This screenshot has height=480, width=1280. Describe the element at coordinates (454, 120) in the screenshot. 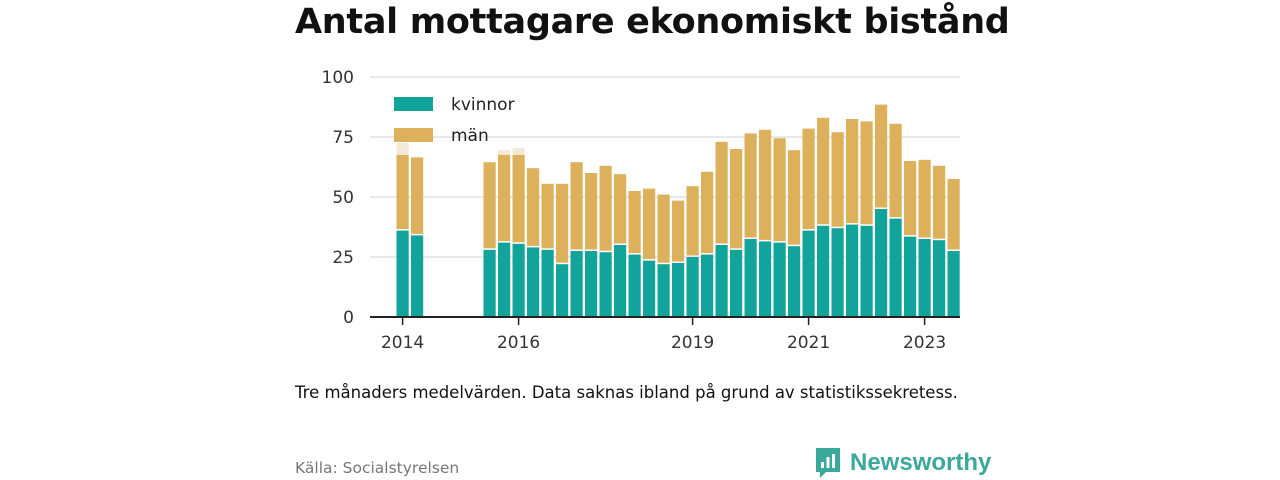

I see `legend: kvinnor män` at that location.